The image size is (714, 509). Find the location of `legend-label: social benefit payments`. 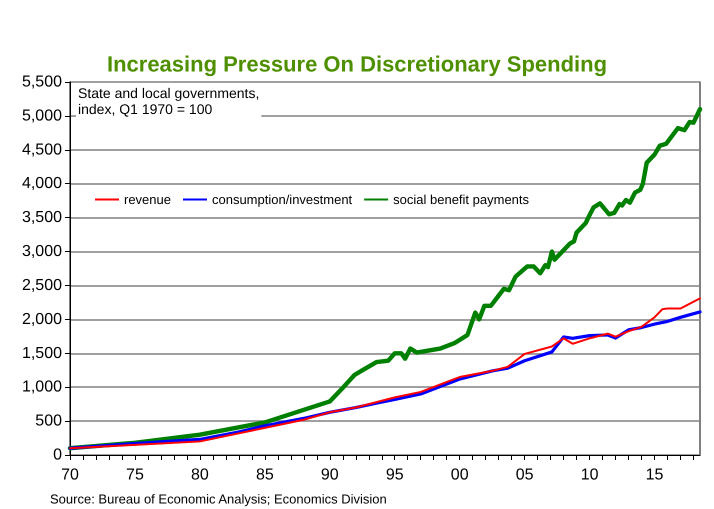

legend-label: social benefit payments is located at coordinates (461, 199).